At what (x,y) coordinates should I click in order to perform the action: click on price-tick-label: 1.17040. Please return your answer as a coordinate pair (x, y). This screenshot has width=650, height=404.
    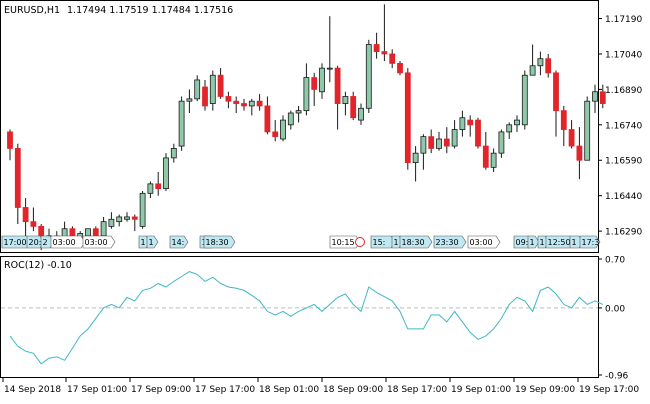
    Looking at the image, I should click on (623, 55).